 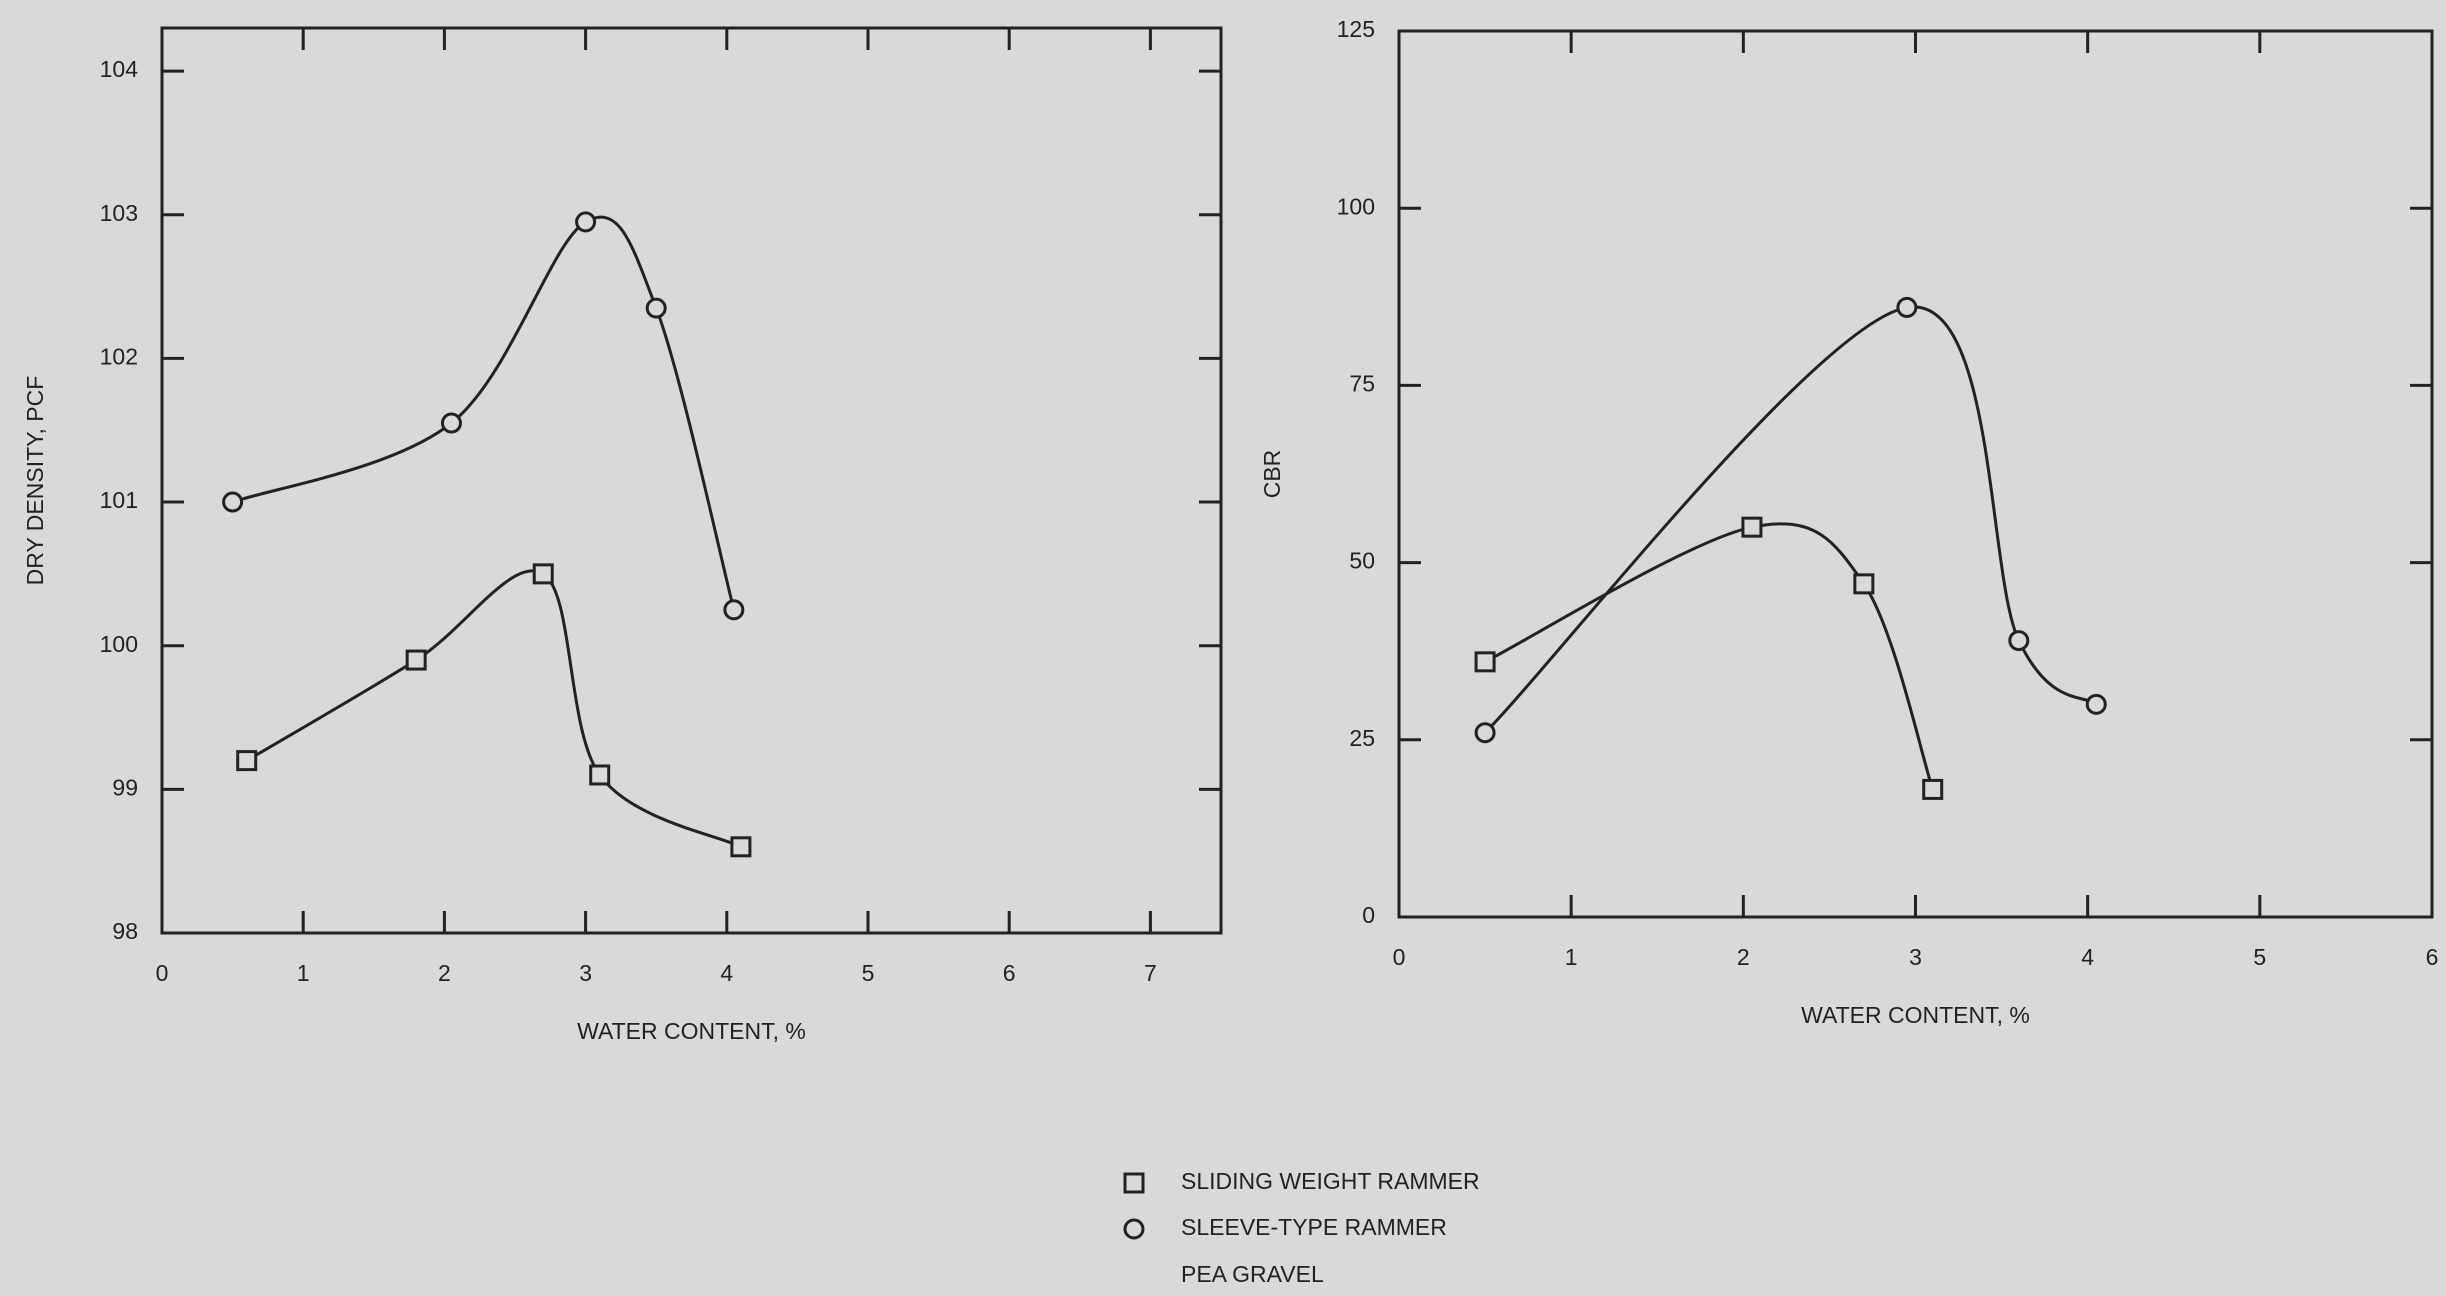 I want to click on y-tick-label: 25, so click(x=1362, y=738).